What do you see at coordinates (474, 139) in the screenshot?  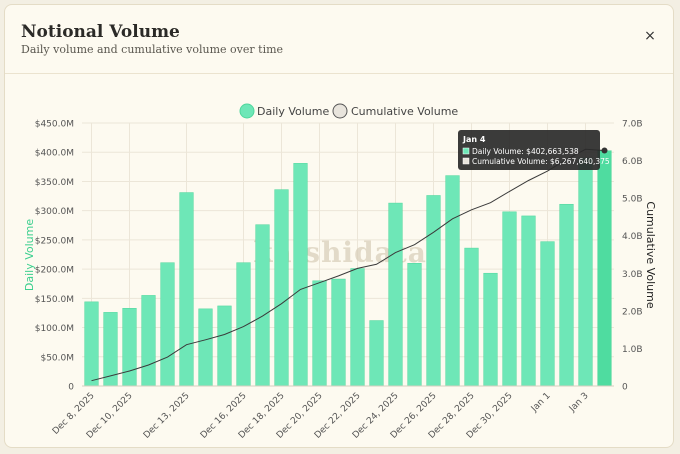 I see `tooltip-title: Jan 4` at bounding box center [474, 139].